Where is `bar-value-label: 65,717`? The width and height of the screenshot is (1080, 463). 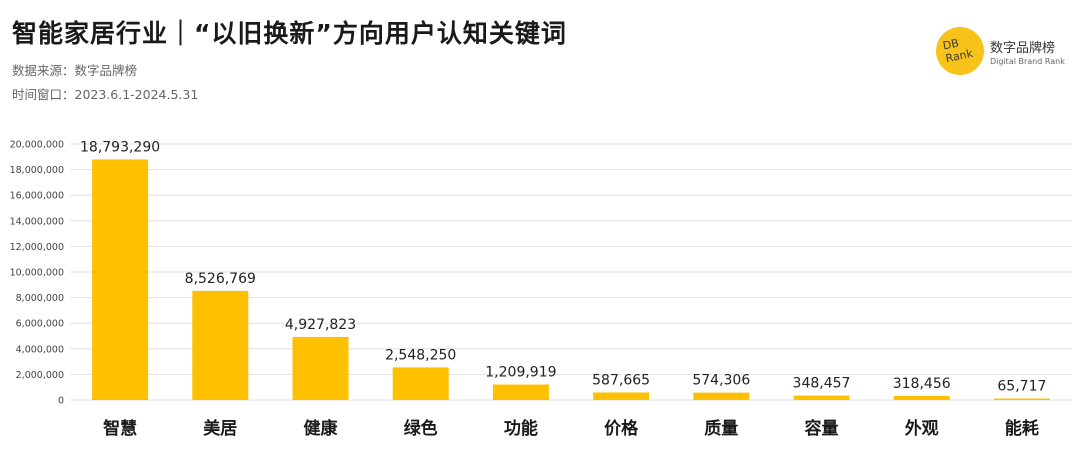 bar-value-label: 65,717 is located at coordinates (1021, 387).